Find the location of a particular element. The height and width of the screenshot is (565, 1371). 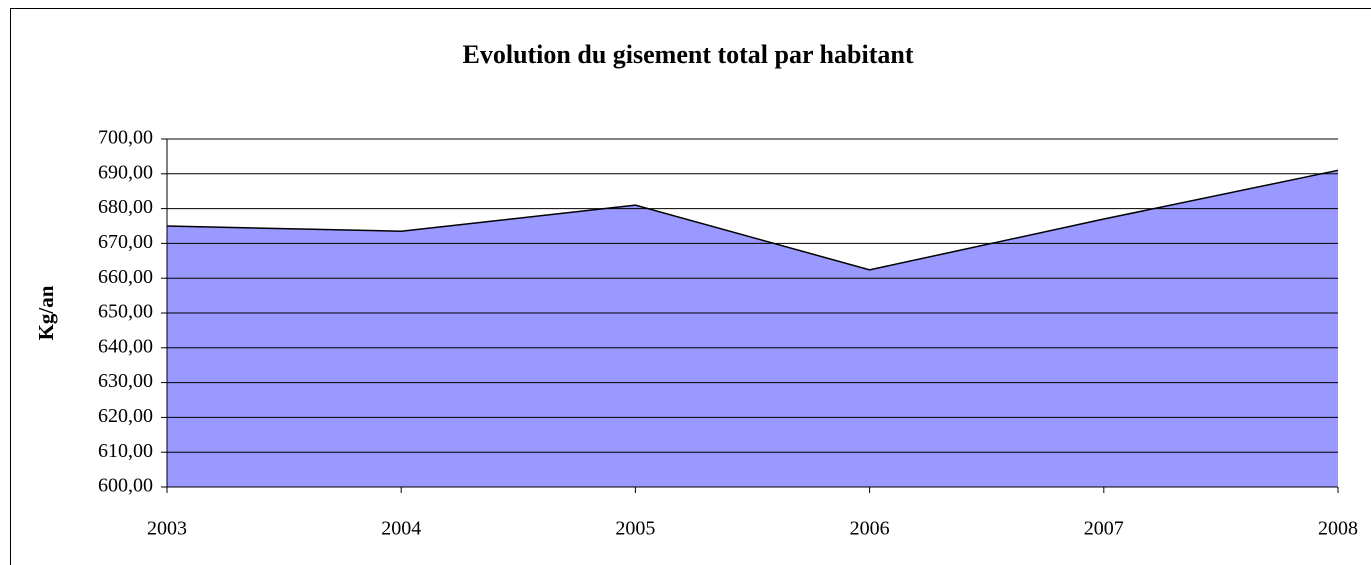

y-tick-label: 620,00 is located at coordinates (125, 416).